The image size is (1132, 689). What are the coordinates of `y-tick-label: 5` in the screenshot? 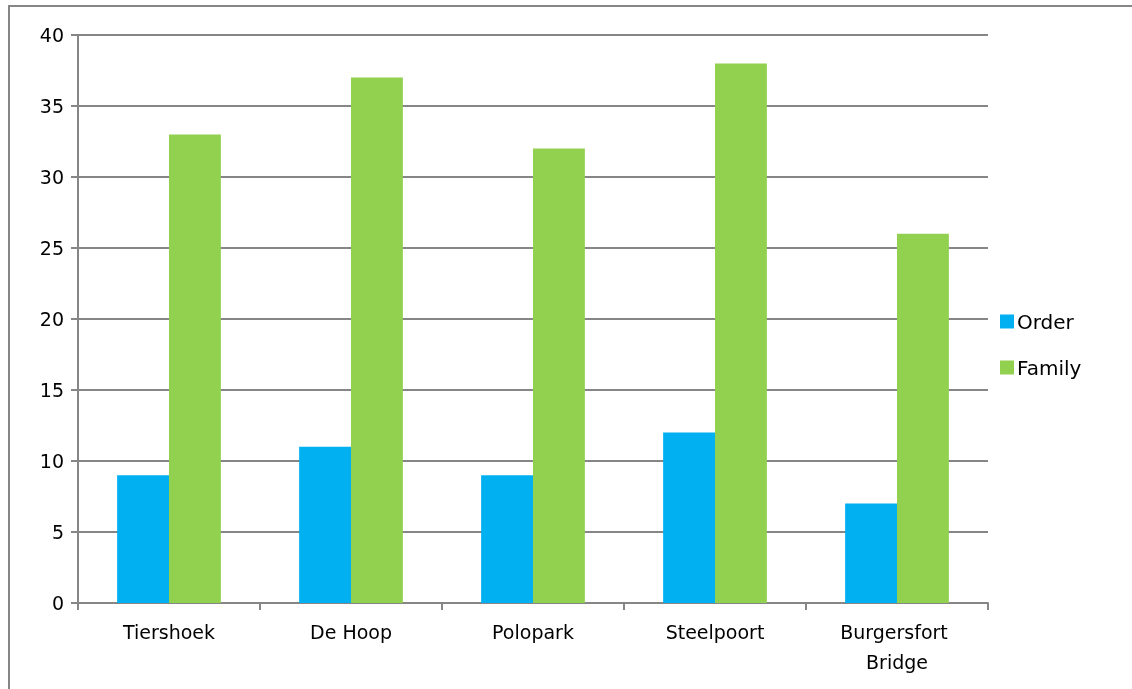 It's located at (57, 532).